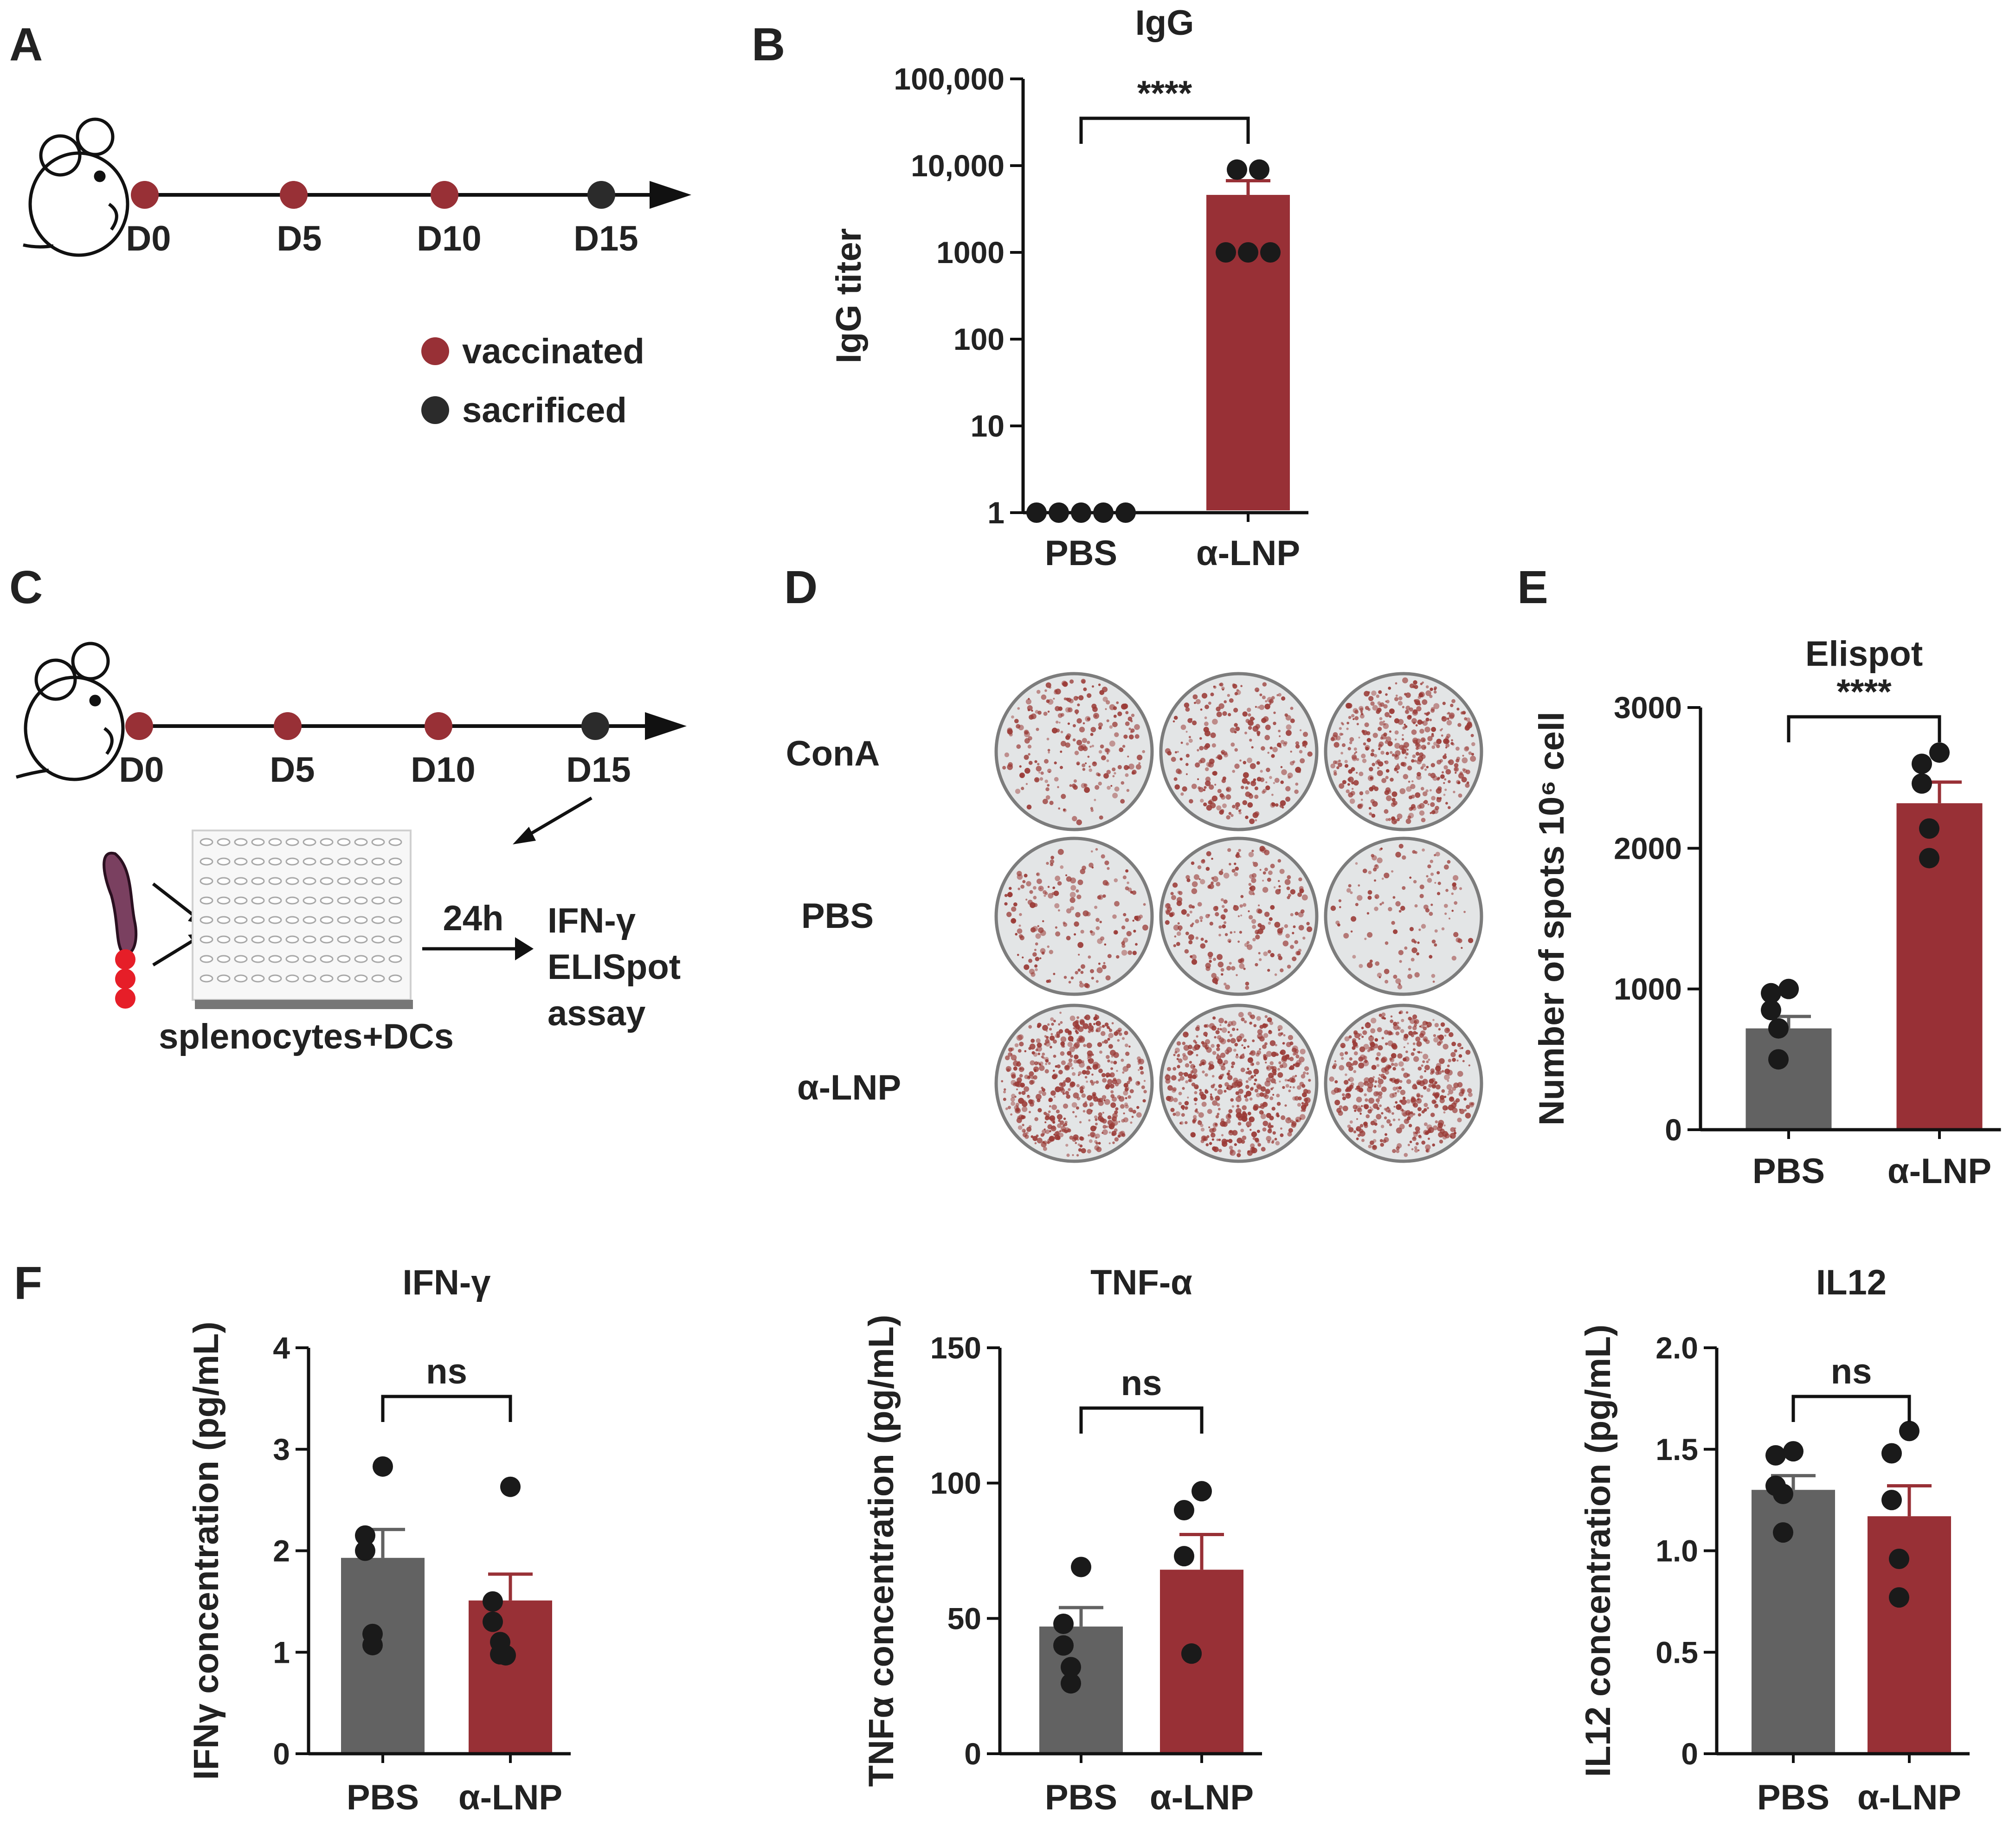 The image size is (2016, 1821). Describe the element at coordinates (281, 1551) in the screenshot. I see `y-tick-label: 2` at that location.